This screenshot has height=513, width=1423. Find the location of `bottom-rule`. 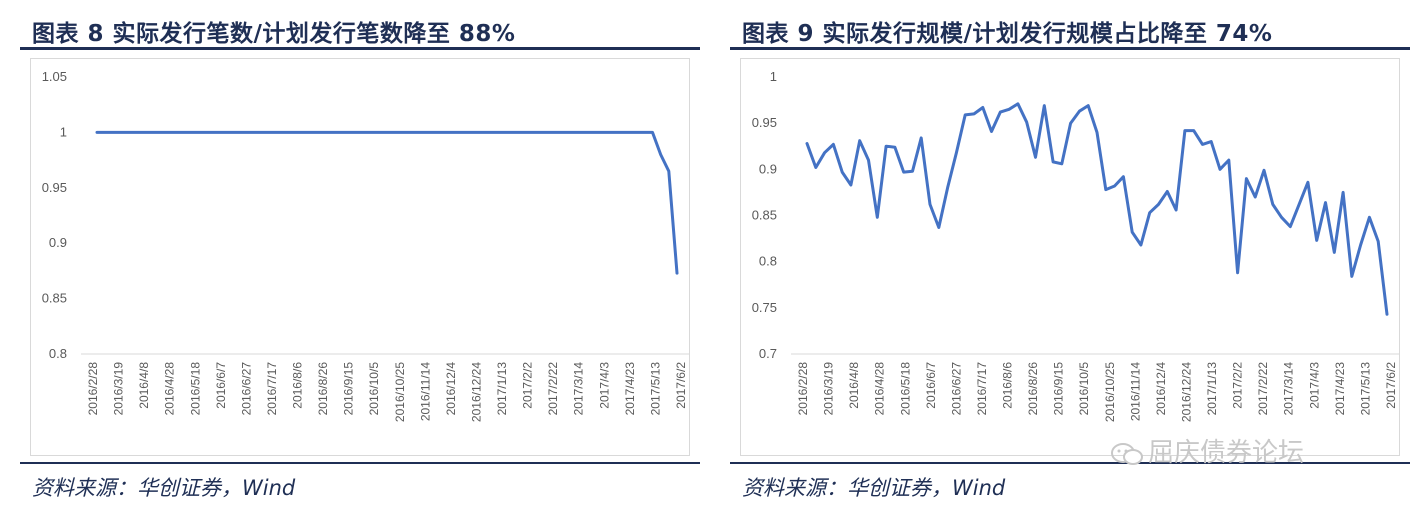

bottom-rule is located at coordinates (1070, 463).